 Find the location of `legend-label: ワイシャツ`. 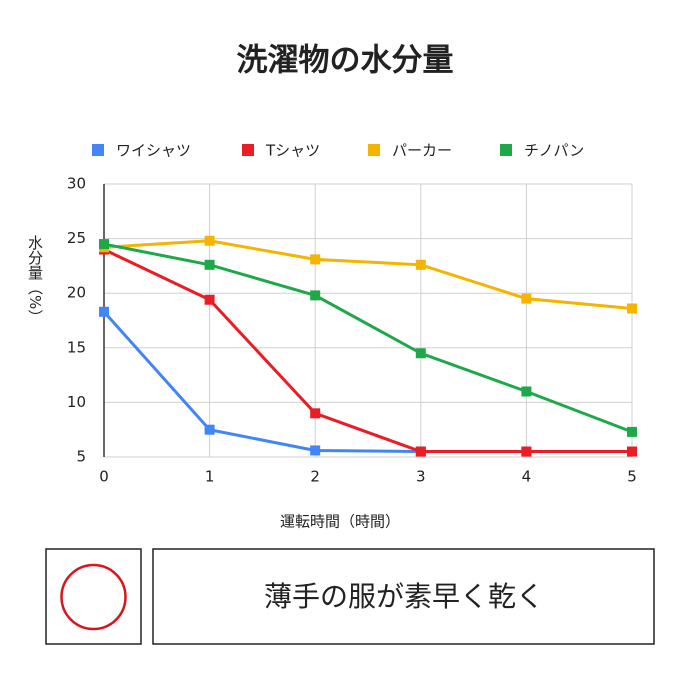

legend-label: ワイシャツ is located at coordinates (153, 151).